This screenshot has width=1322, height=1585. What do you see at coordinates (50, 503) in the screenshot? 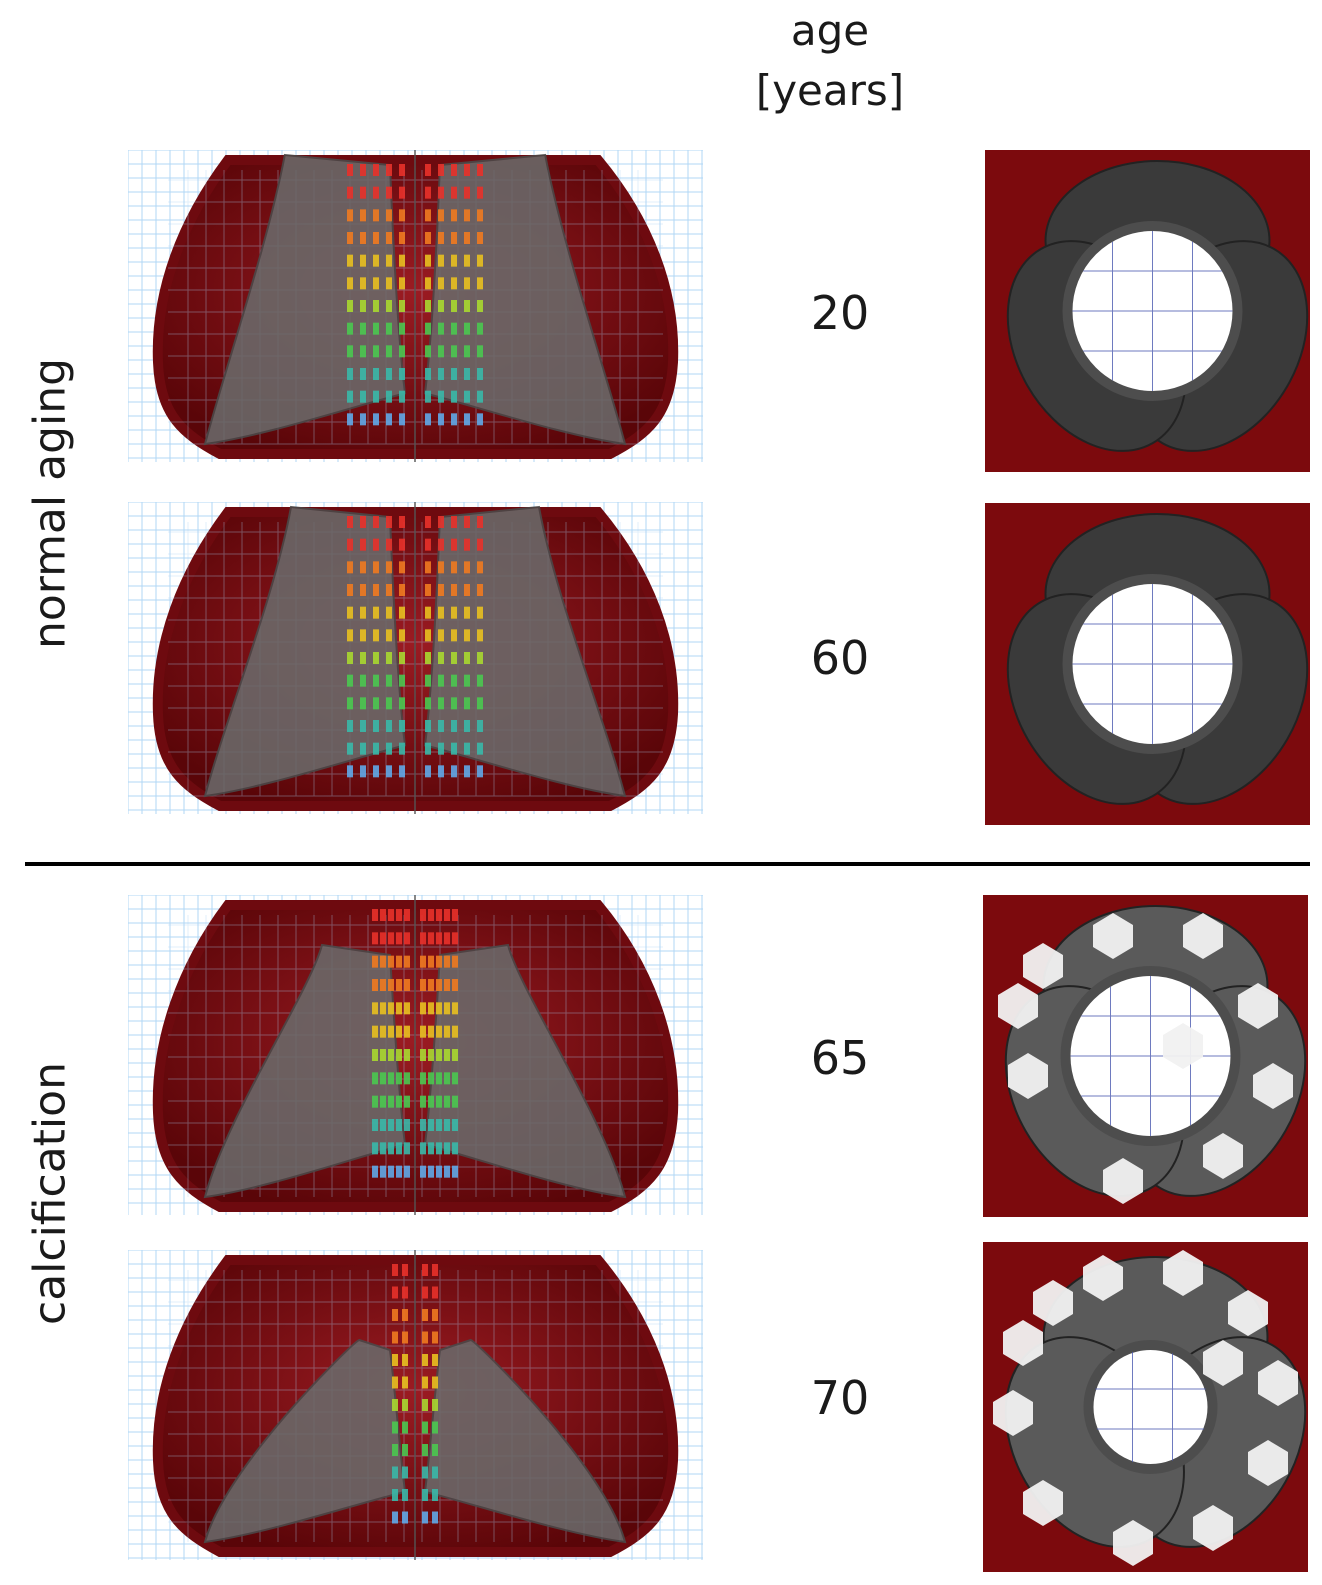
I see `group-label-normal-aging: normal aging` at bounding box center [50, 503].